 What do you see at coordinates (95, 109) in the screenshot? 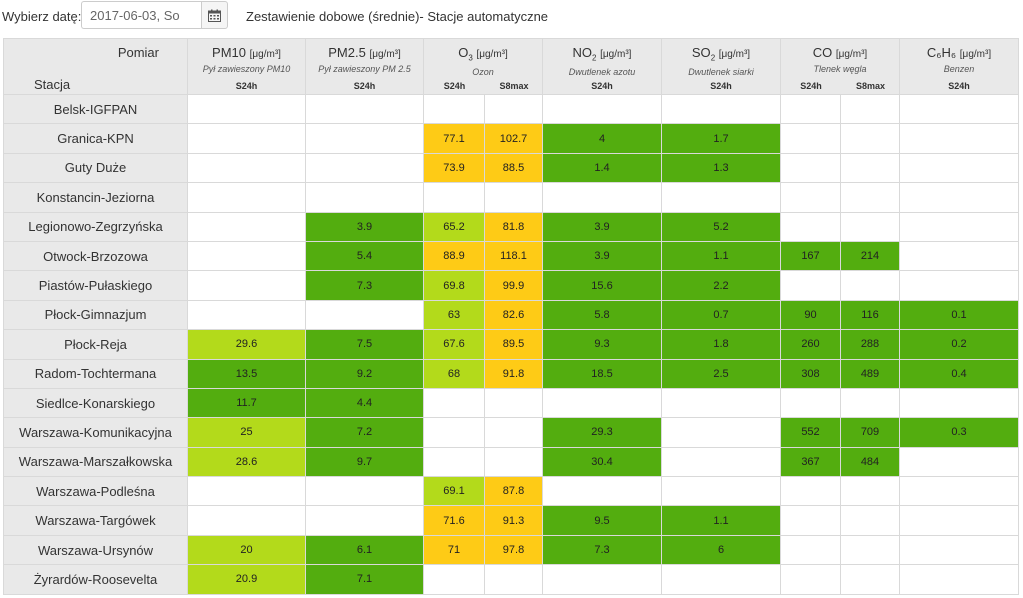
I see `station-name: Belsk-IGFPAN` at bounding box center [95, 109].